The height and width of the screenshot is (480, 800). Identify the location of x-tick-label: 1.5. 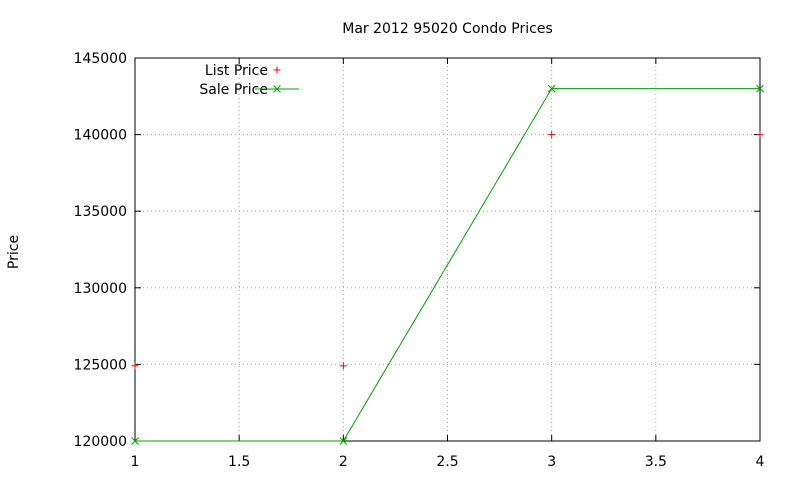
(239, 462).